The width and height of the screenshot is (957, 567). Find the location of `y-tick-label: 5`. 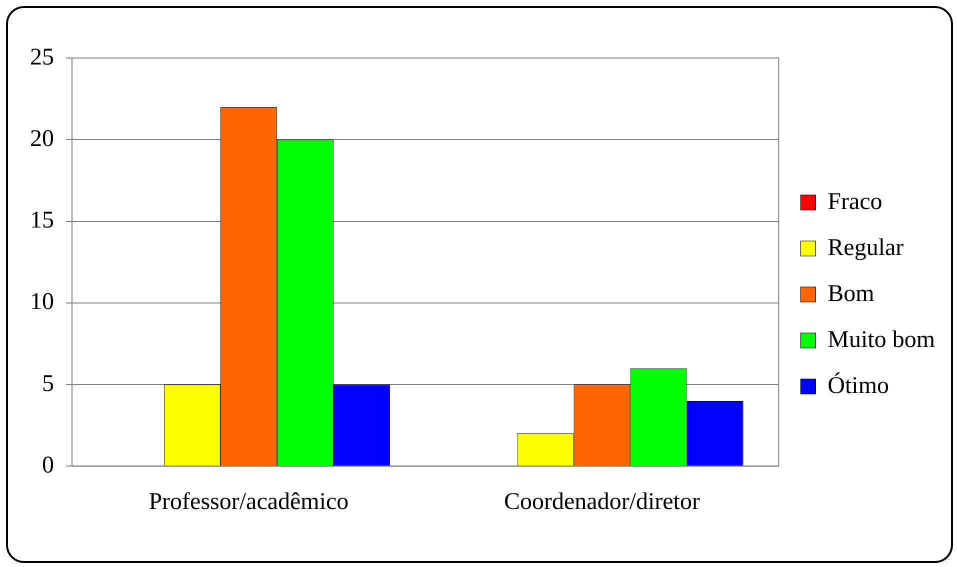

y-tick-label: 5 is located at coordinates (48, 383).